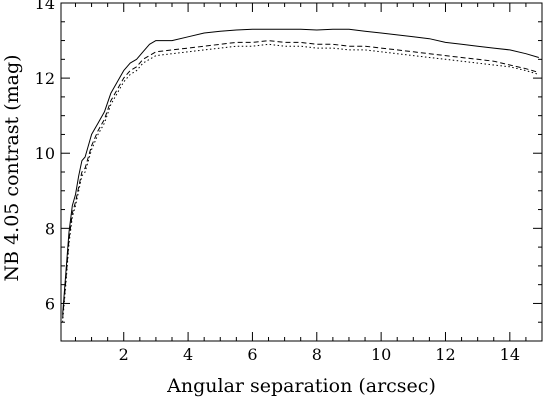  Describe the element at coordinates (317, 354) in the screenshot. I see `x-tick-label: 8` at that location.